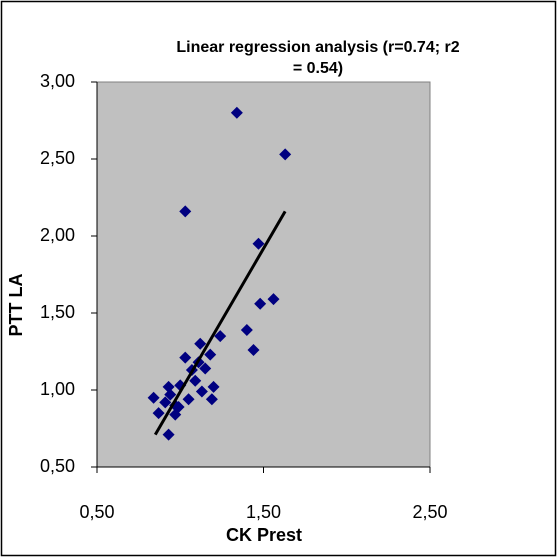  I want to click on x-tick-label: 0,50, so click(96, 512).